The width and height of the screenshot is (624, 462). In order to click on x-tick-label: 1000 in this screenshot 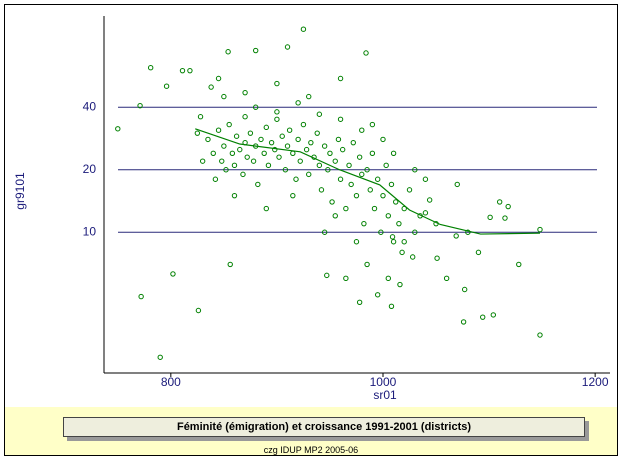, I will do `click(383, 382)`.